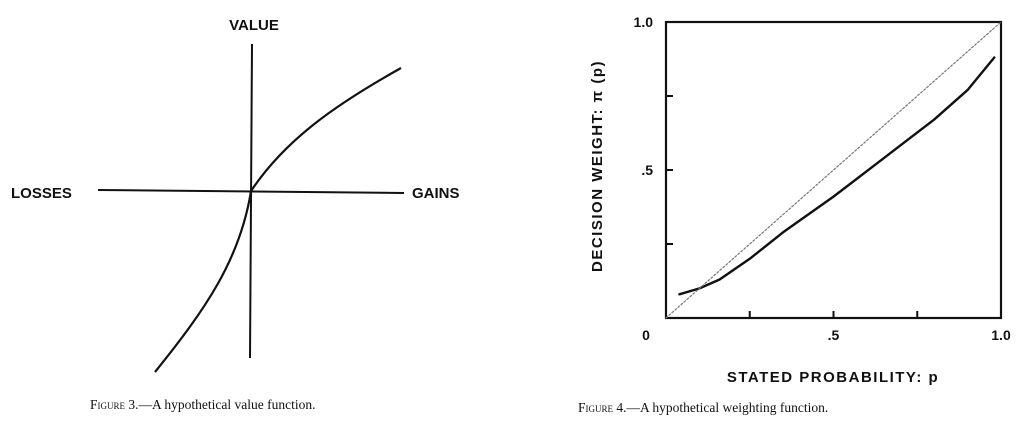 The height and width of the screenshot is (423, 1023). I want to click on x-axis-title: STATED PROBABILITY: p, so click(833, 377).